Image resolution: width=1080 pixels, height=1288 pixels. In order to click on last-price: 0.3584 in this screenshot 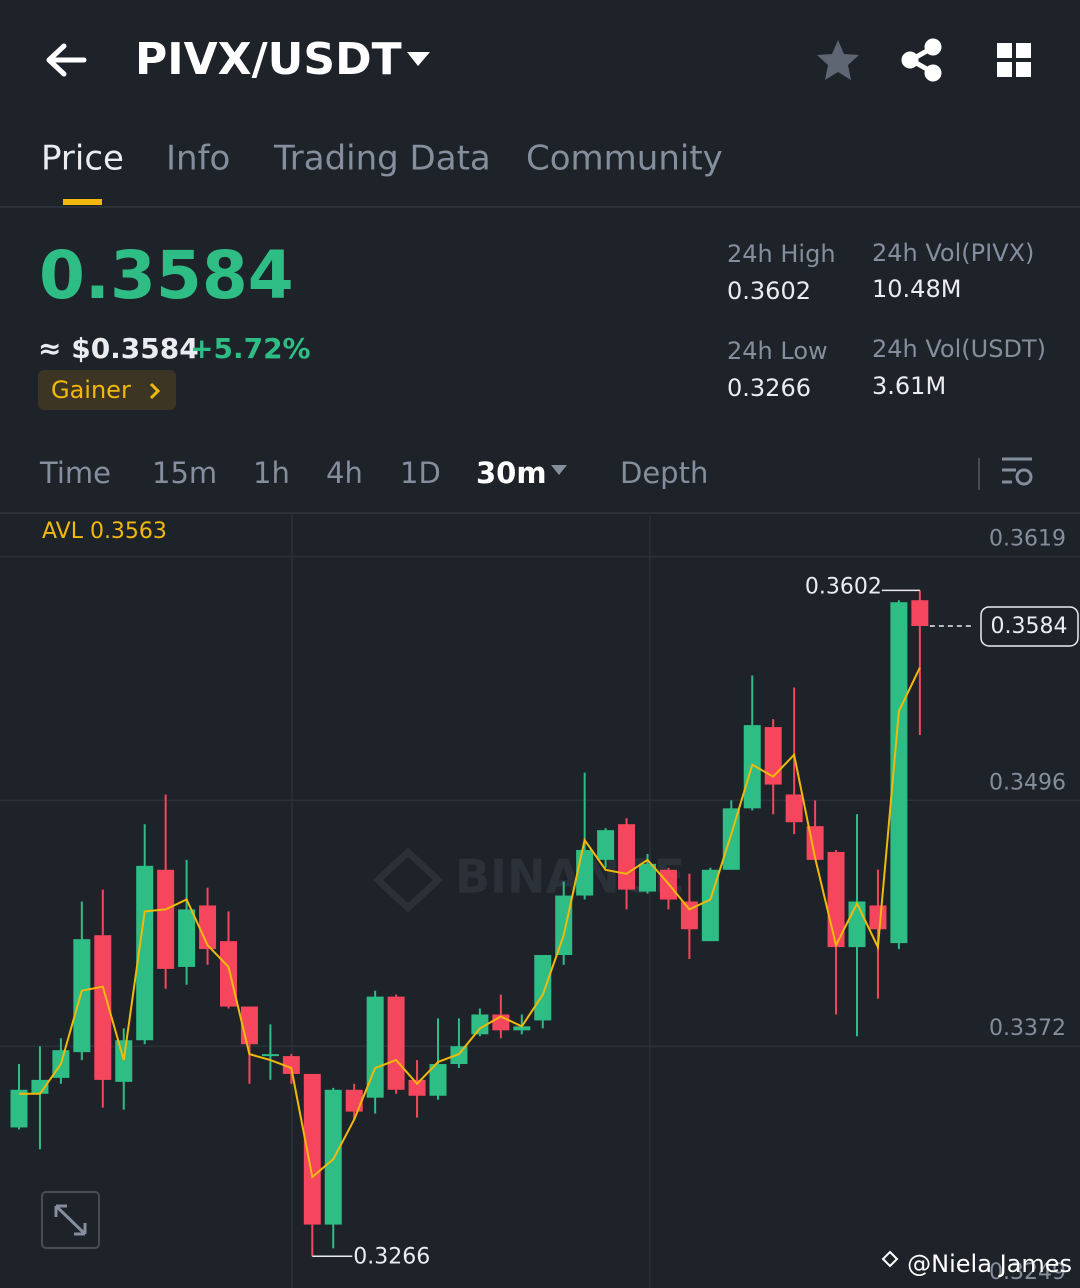, I will do `click(166, 275)`.